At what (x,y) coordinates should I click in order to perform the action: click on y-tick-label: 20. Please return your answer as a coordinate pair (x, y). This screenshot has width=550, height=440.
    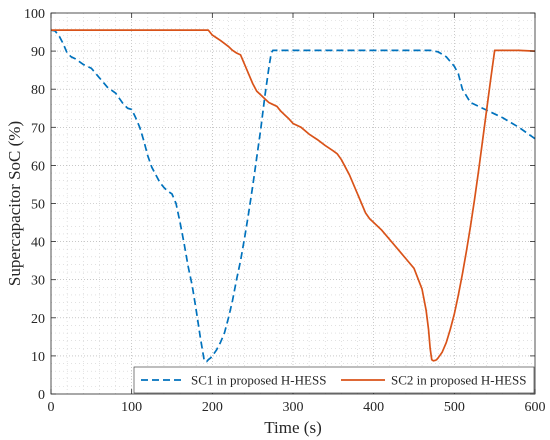
    Looking at the image, I should click on (38, 319).